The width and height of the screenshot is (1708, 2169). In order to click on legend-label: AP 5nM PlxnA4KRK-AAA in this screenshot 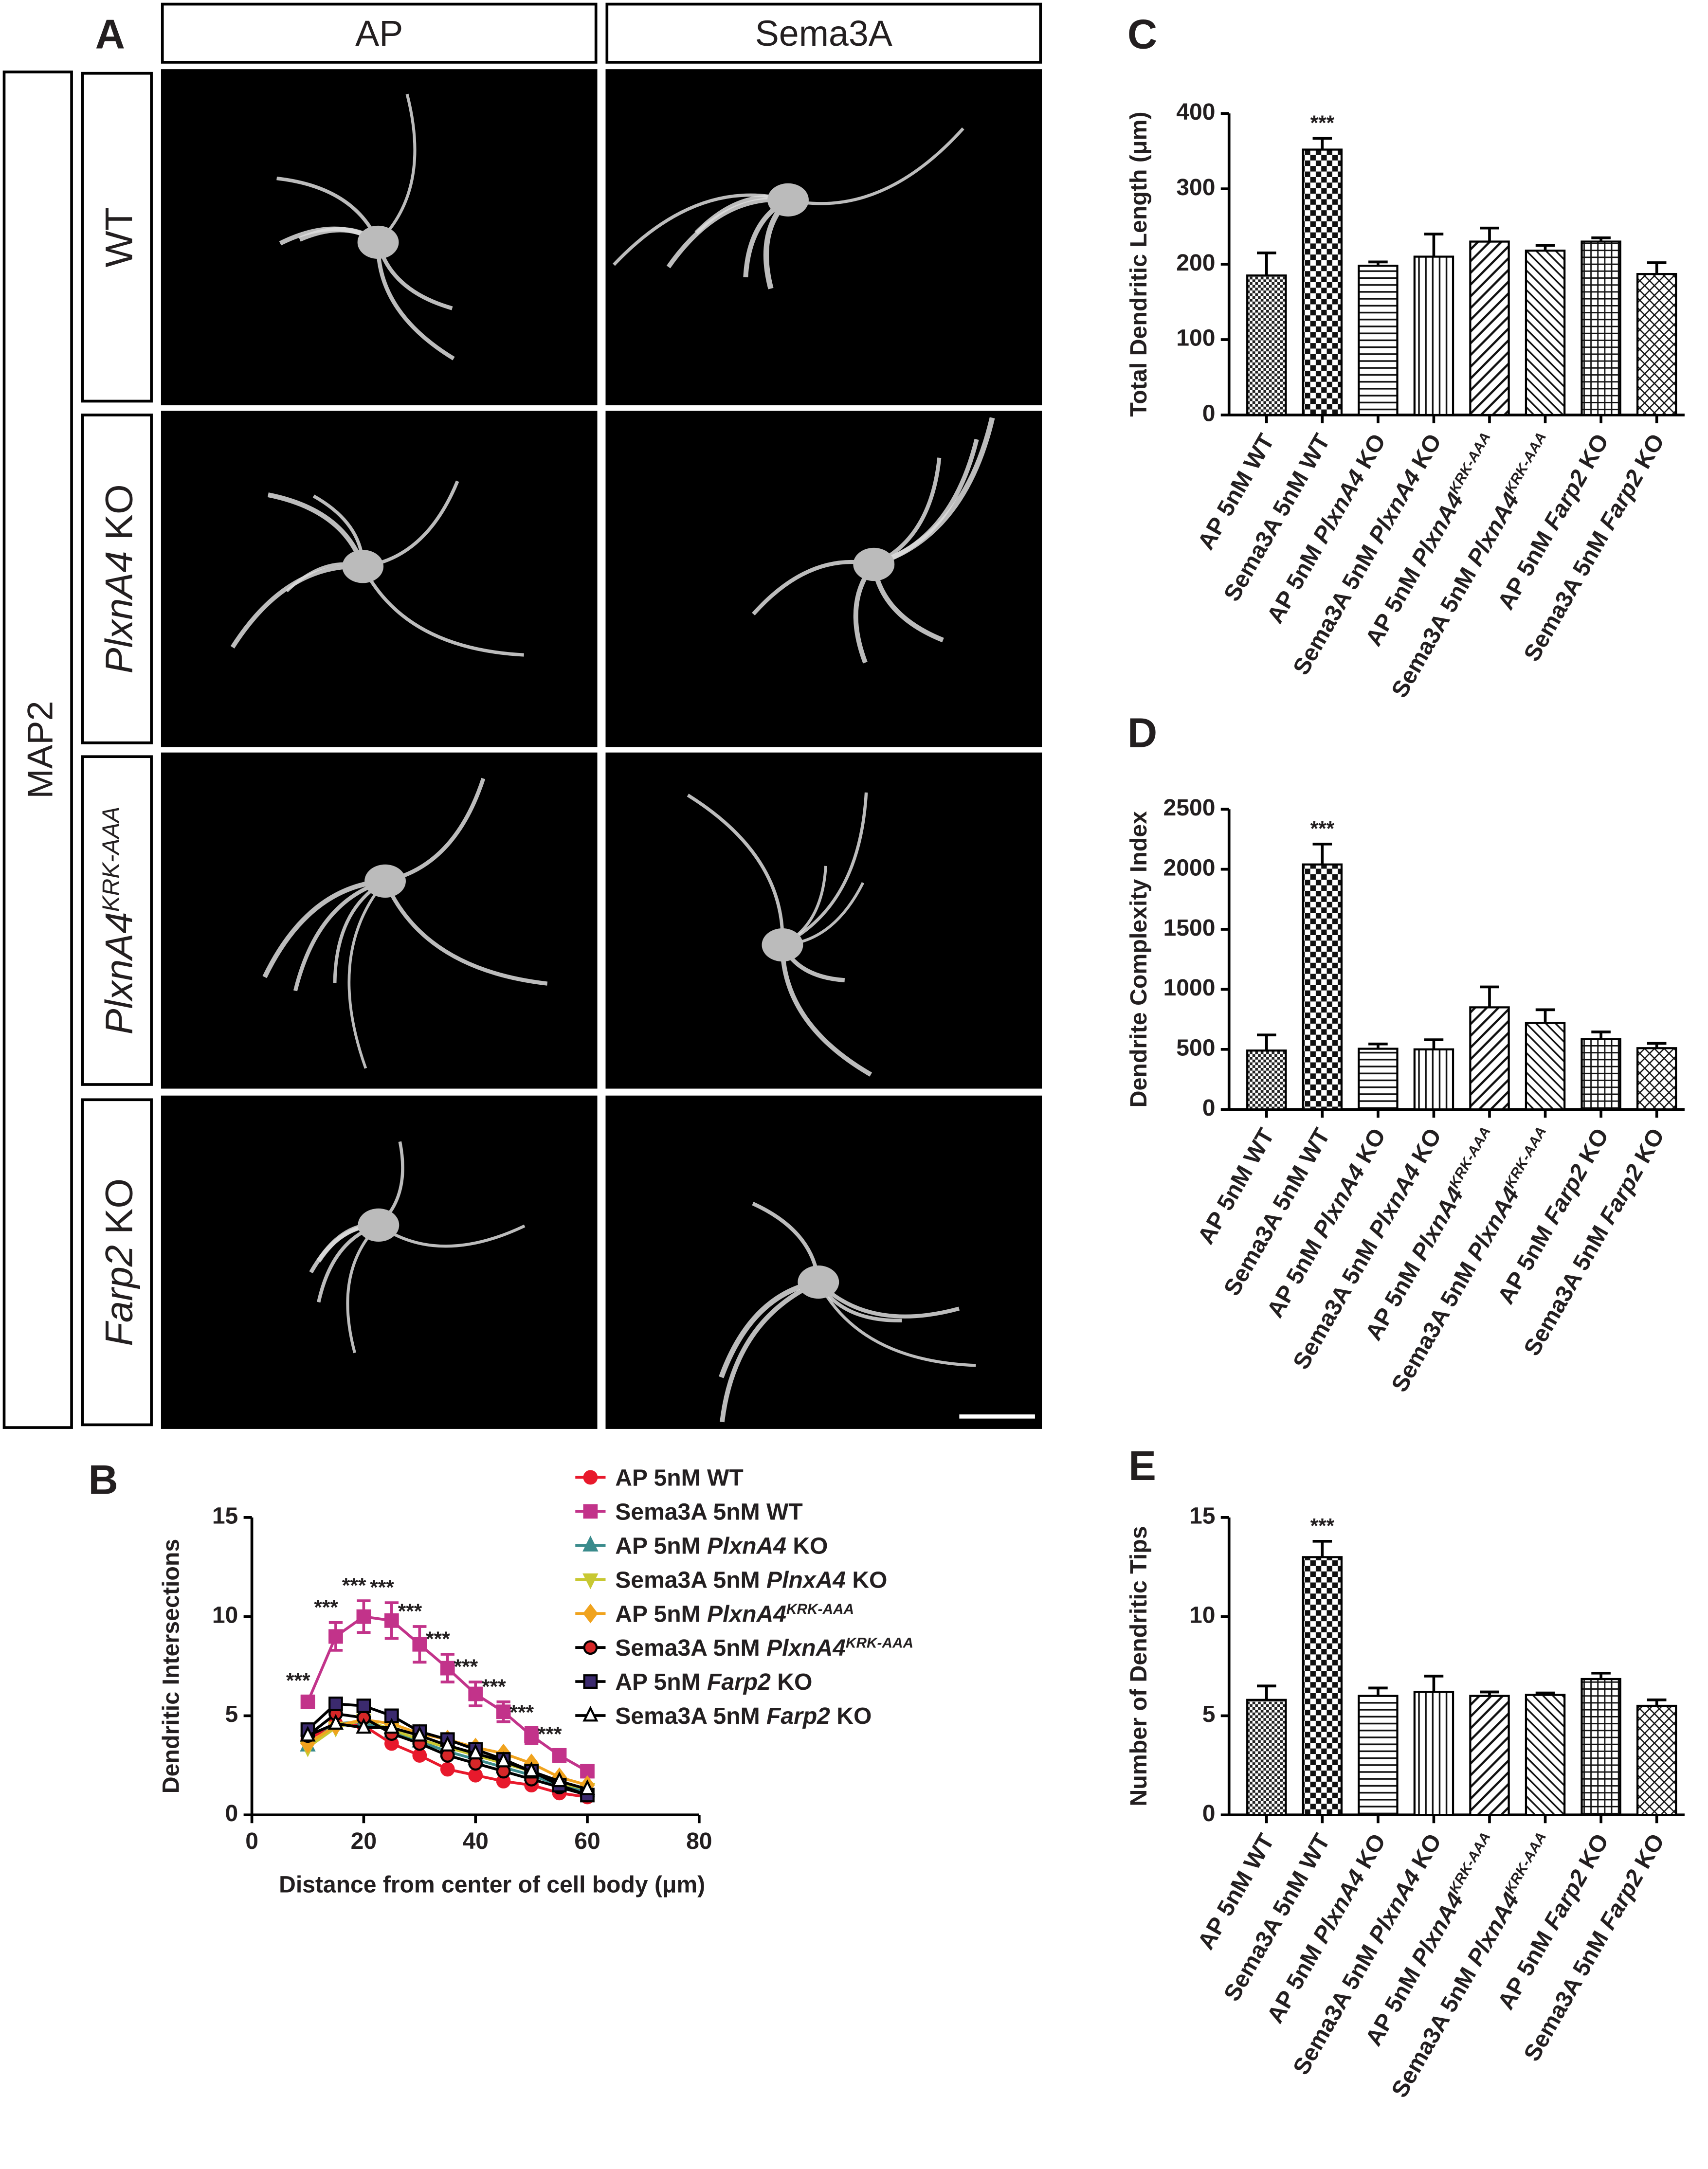, I will do `click(734, 1614)`.